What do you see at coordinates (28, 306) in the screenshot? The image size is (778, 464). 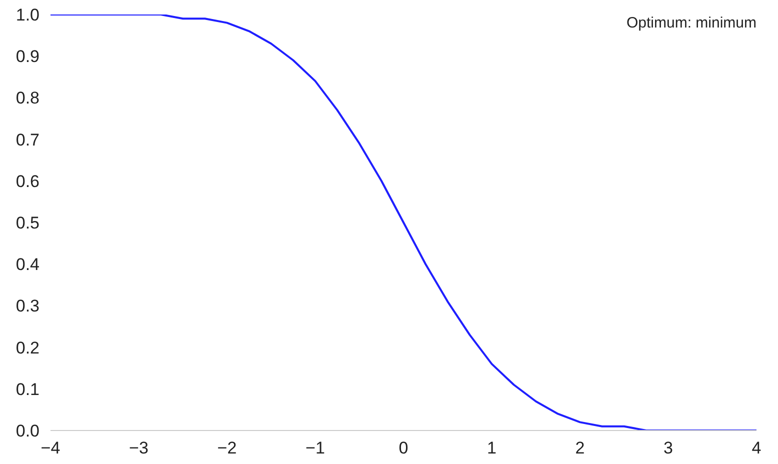 I see `y-tick-label: 0.3` at bounding box center [28, 306].